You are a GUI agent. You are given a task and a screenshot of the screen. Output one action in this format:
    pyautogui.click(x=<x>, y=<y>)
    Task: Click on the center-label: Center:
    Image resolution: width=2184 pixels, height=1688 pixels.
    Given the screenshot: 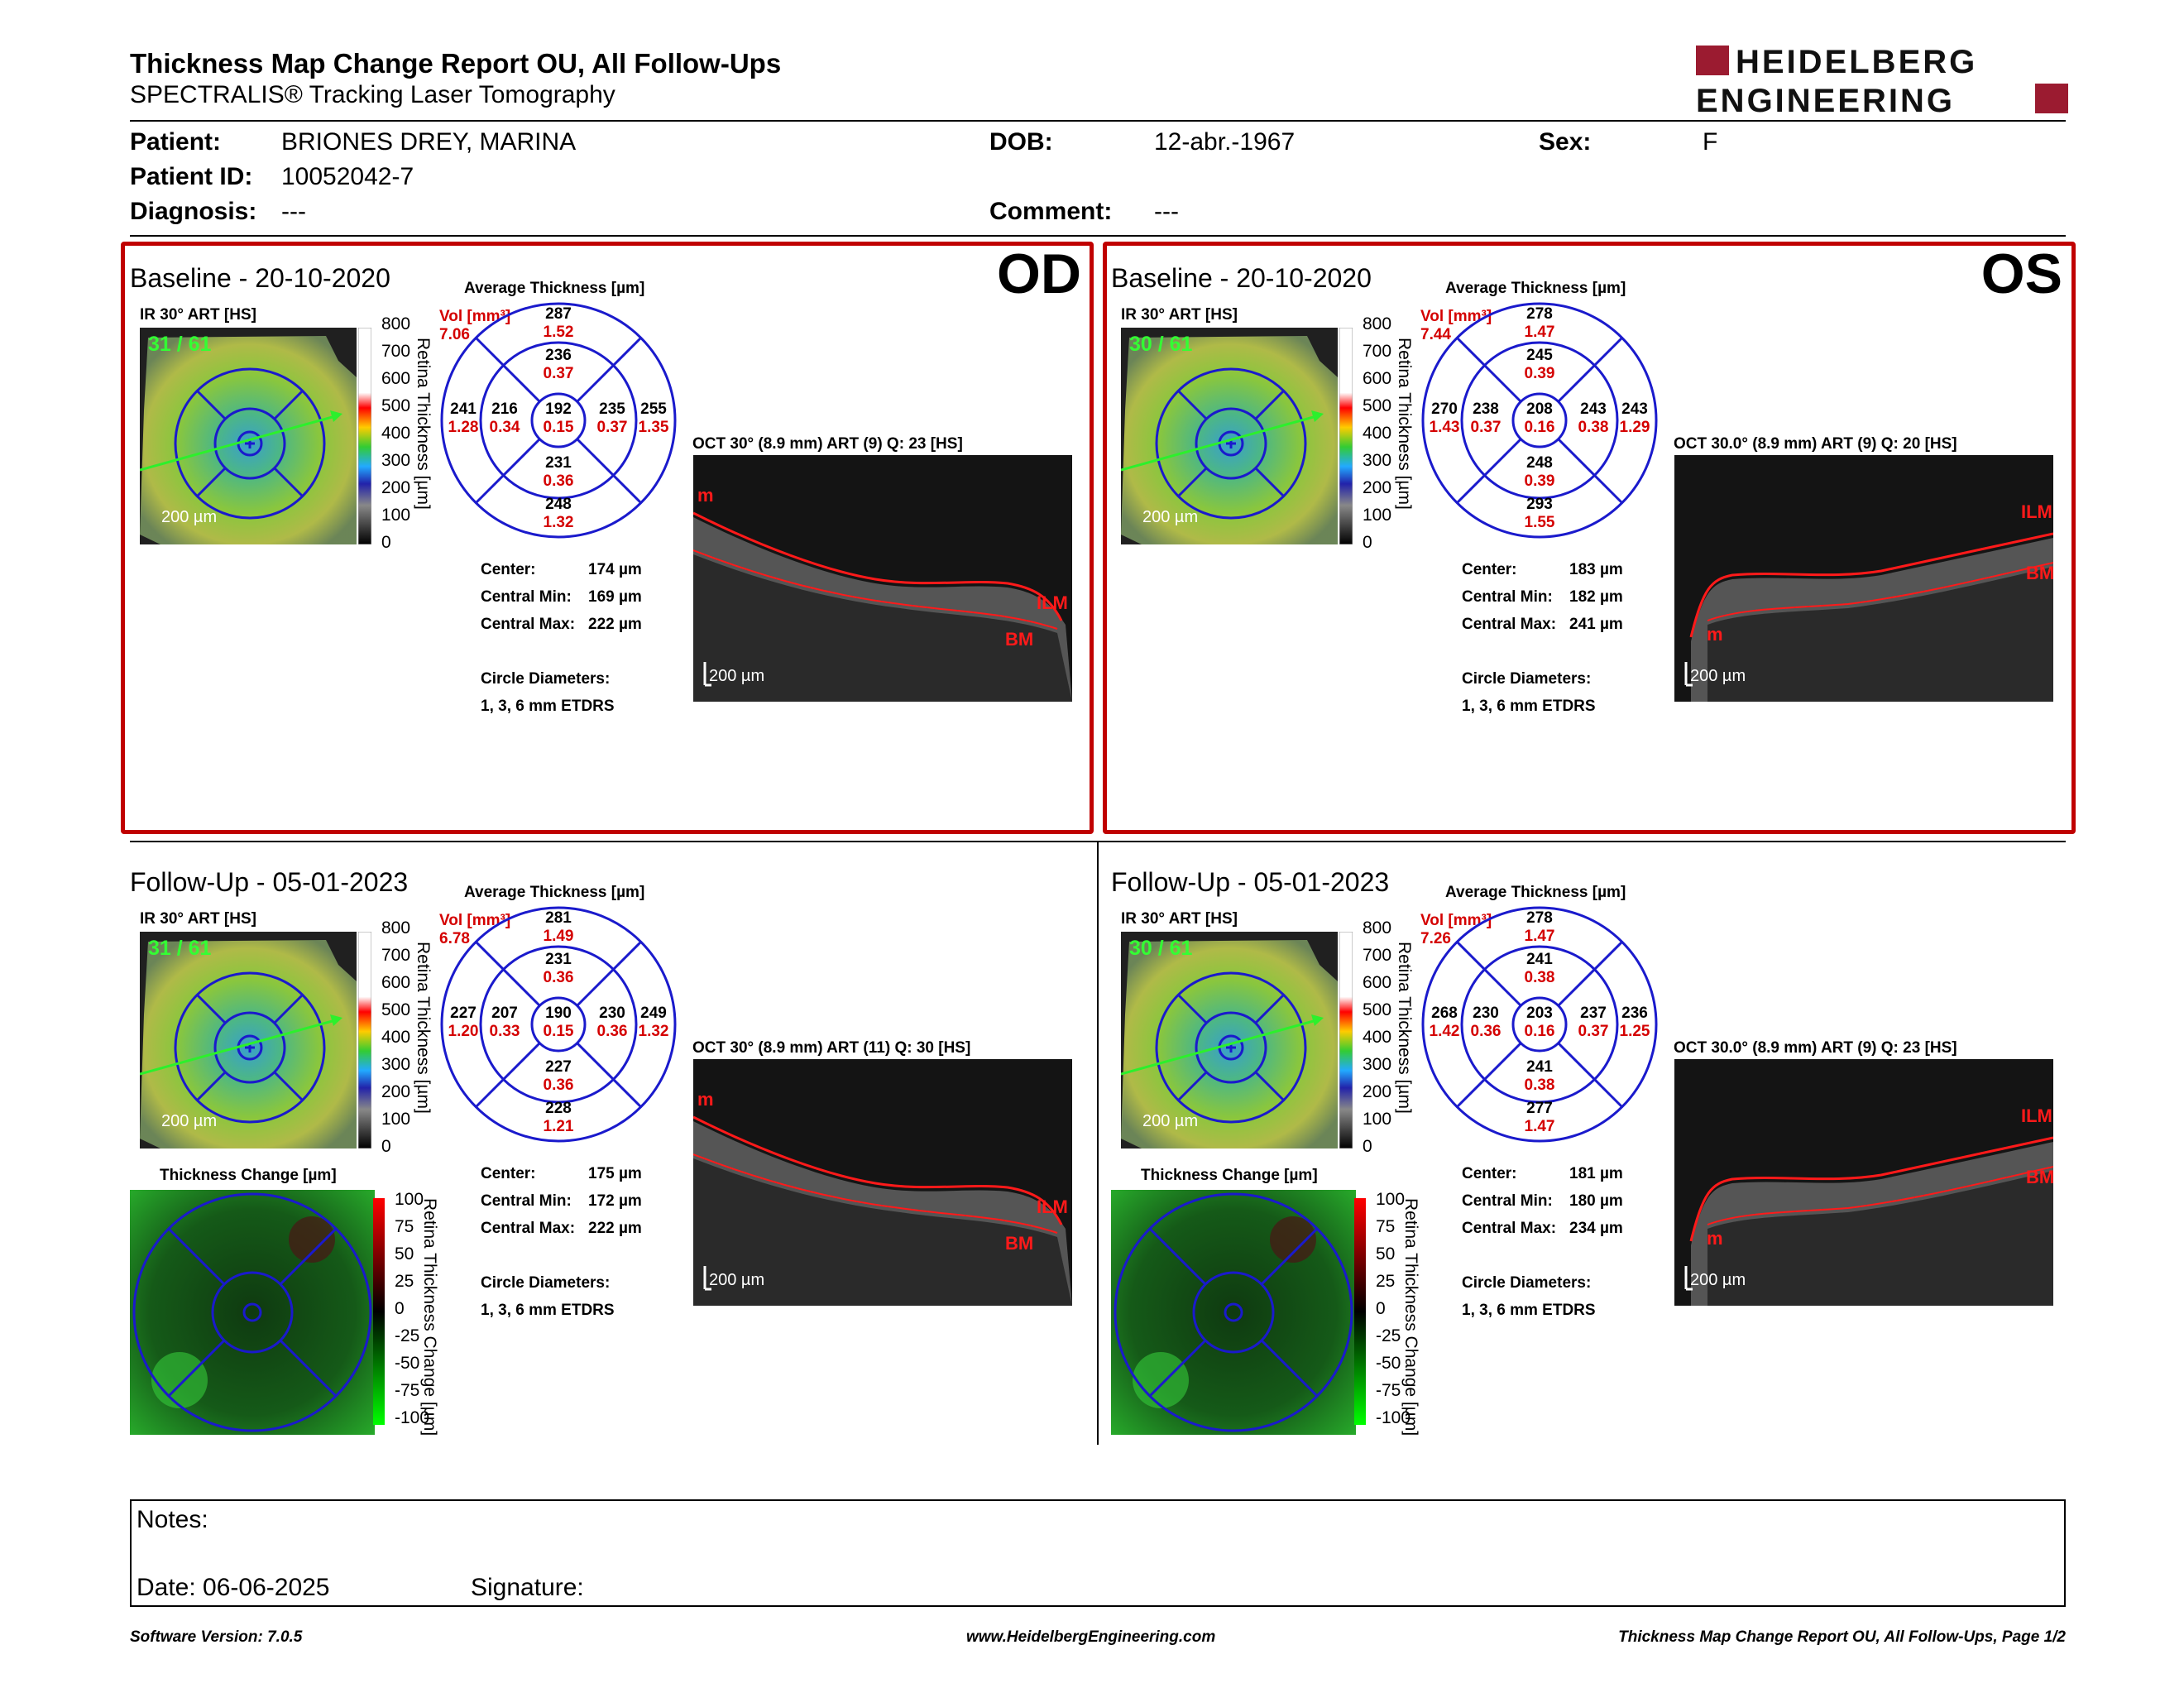 What is the action you would take?
    pyautogui.click(x=1489, y=1173)
    